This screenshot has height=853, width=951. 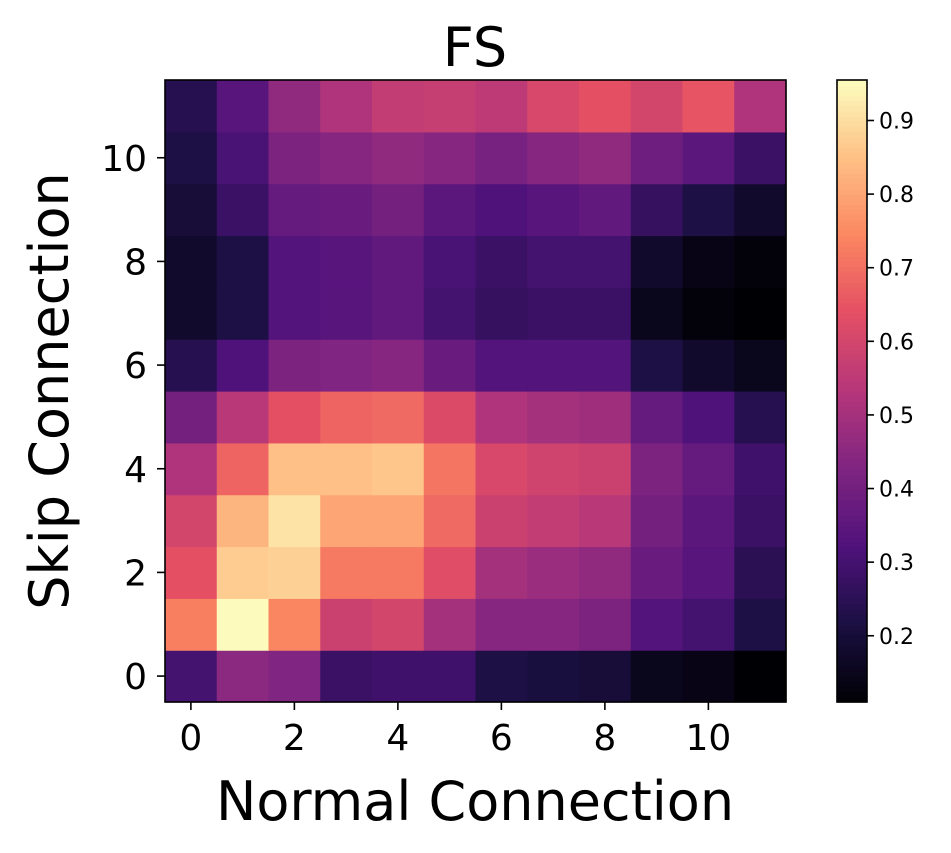 I want to click on y-tick-label: 8, so click(x=135, y=262).